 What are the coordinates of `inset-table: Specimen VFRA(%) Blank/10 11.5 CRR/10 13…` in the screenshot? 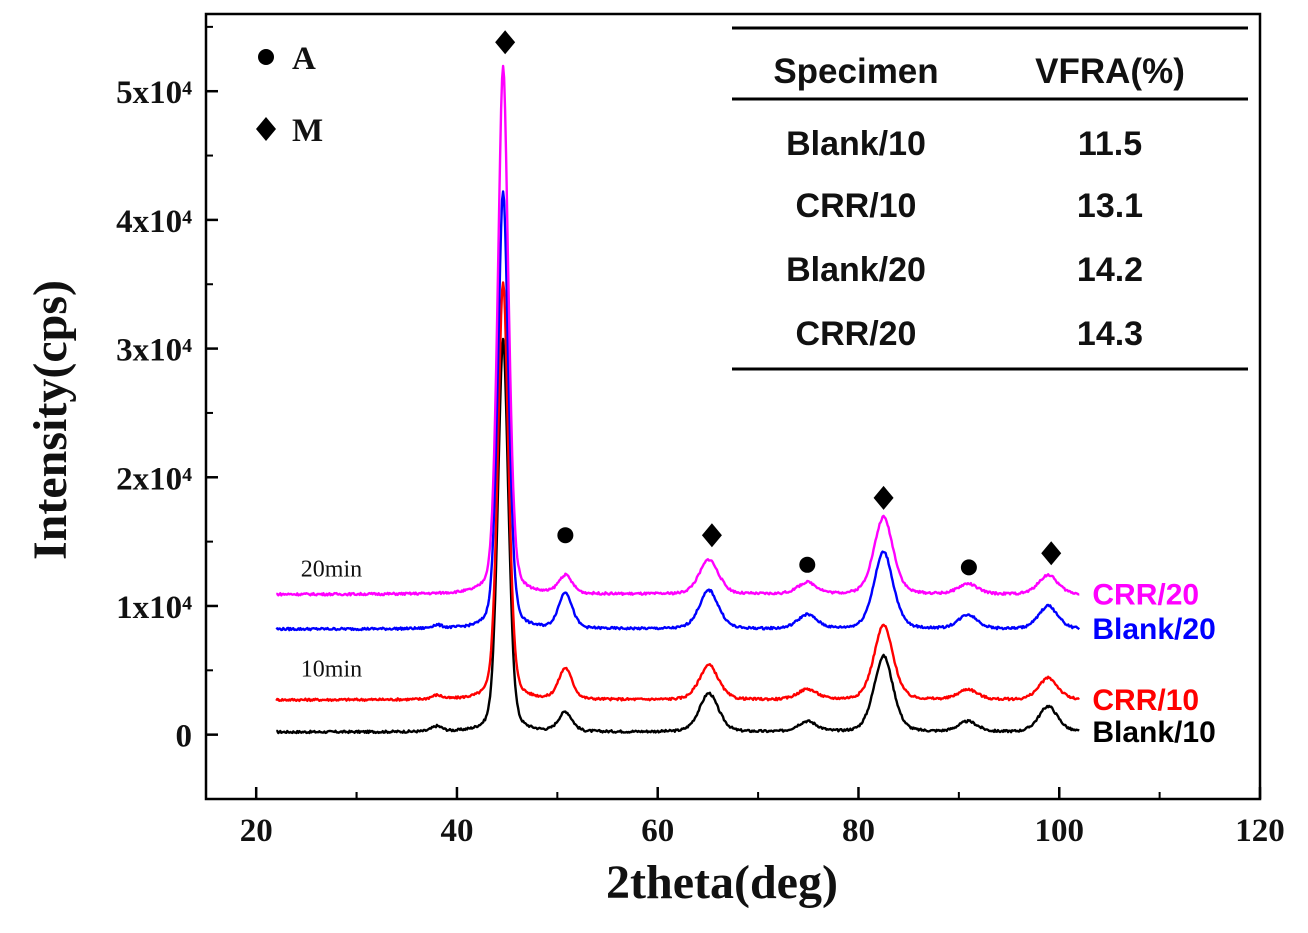 It's located at (990, 198).